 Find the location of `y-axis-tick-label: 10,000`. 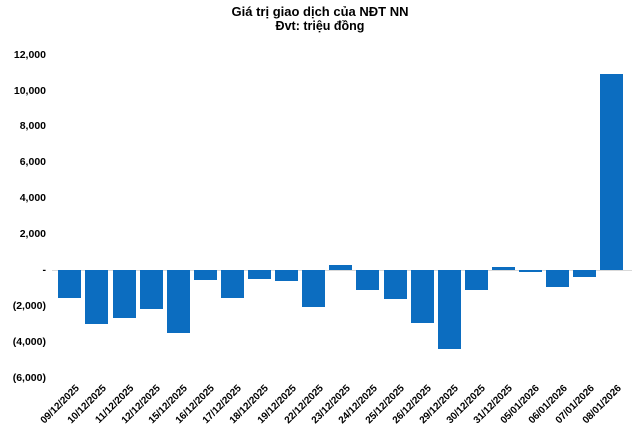

y-axis-tick-label: 10,000 is located at coordinates (29, 90).